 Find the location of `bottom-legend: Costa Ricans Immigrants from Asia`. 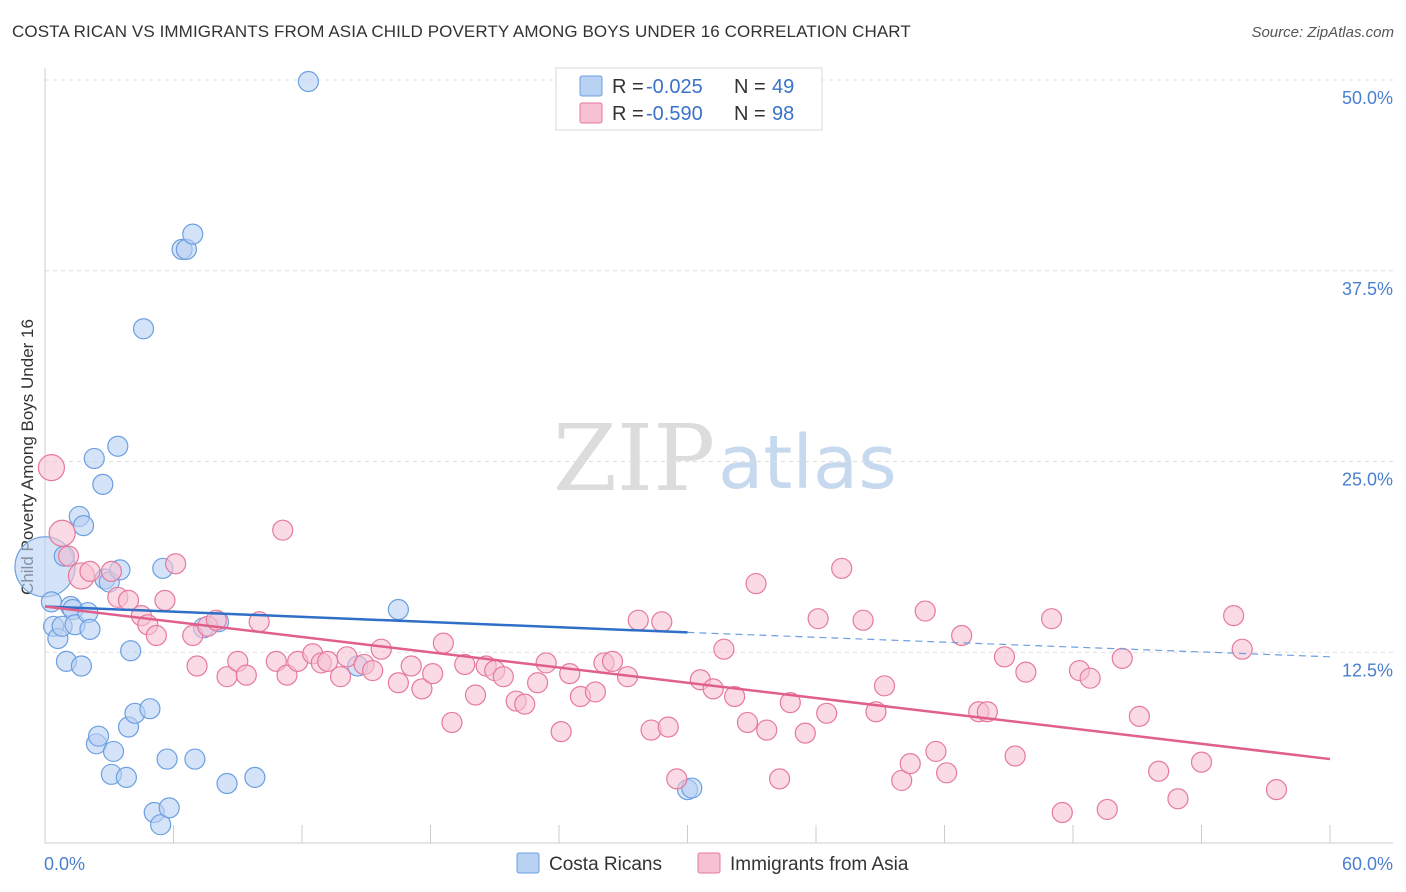

bottom-legend: Costa Ricans Immigrants from Asia is located at coordinates (712, 863).